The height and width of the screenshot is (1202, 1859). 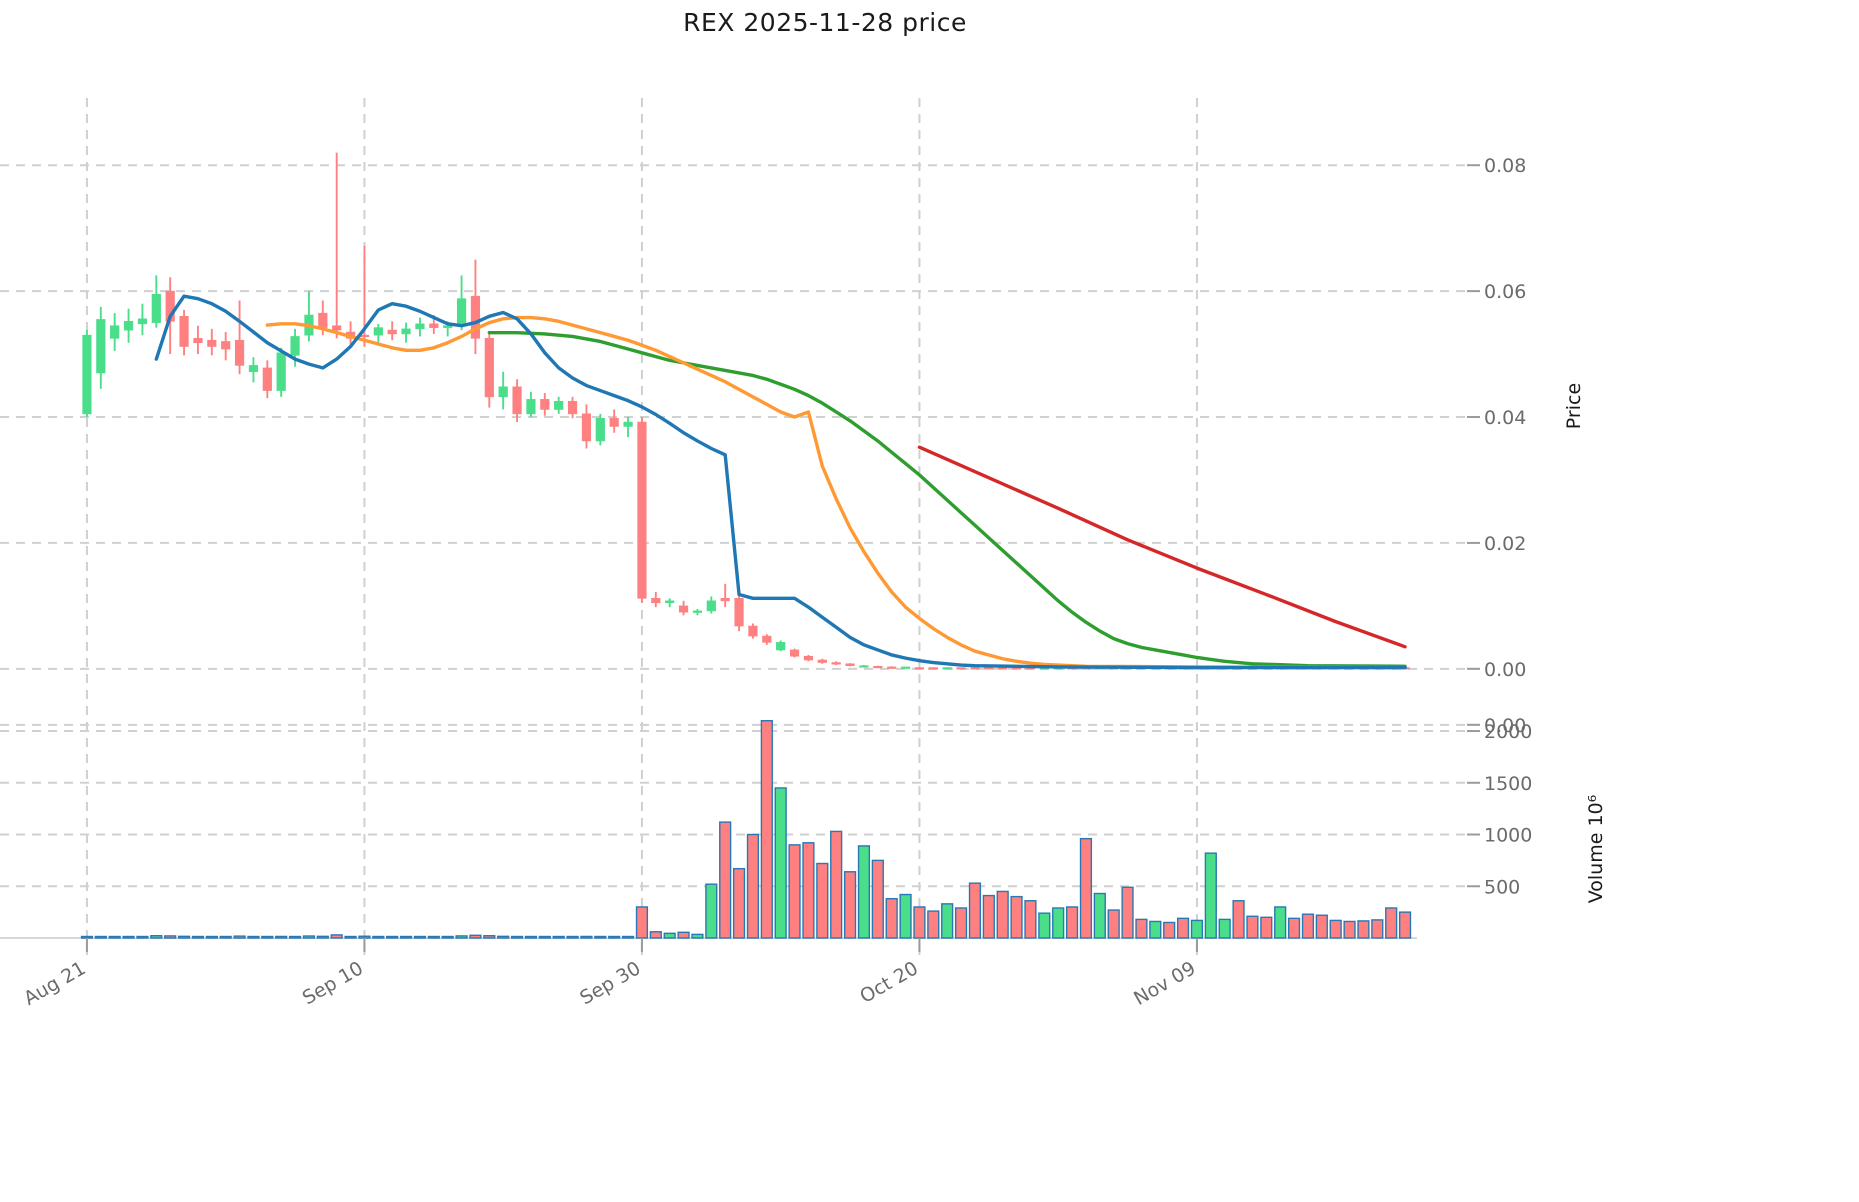 What do you see at coordinates (1508, 784) in the screenshot?
I see `volume-ytick-label: 1500` at bounding box center [1508, 784].